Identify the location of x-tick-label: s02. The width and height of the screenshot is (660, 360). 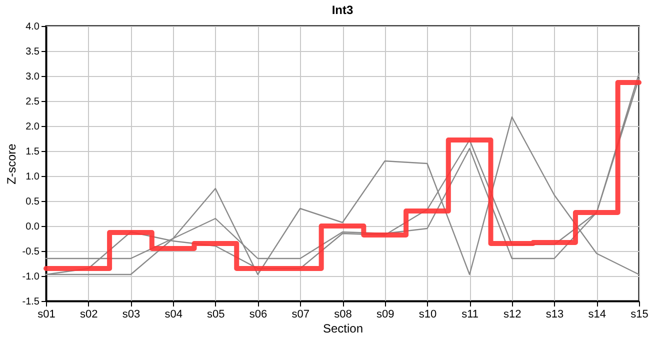
(89, 314).